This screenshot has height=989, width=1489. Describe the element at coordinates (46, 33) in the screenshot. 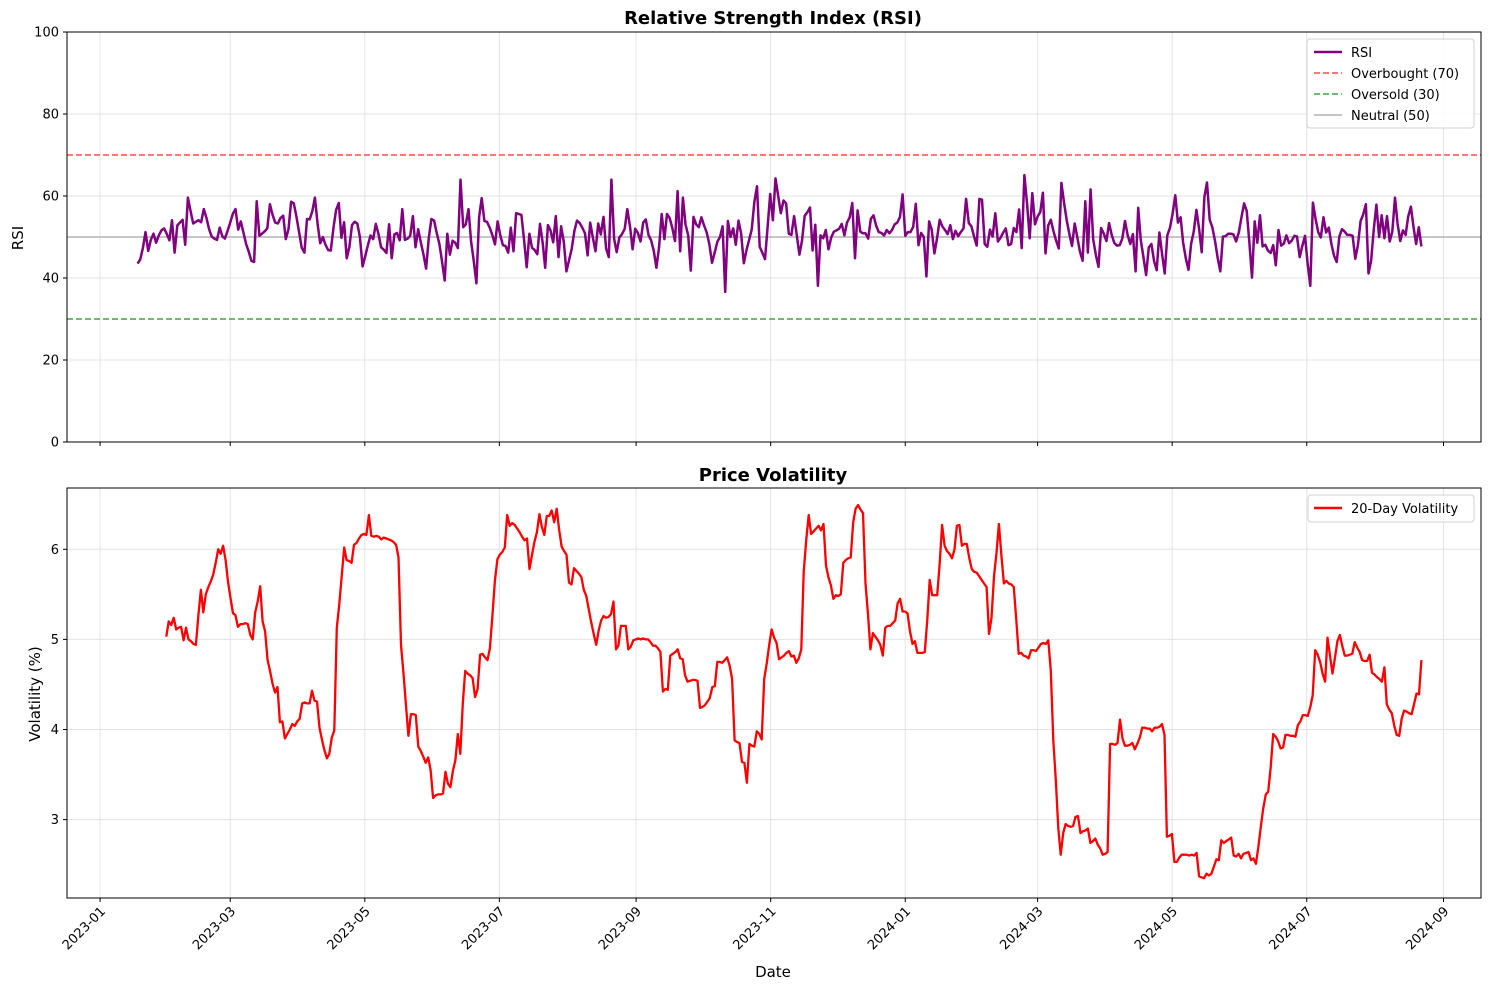

I see `rsi-y-tick-label: 100` at that location.